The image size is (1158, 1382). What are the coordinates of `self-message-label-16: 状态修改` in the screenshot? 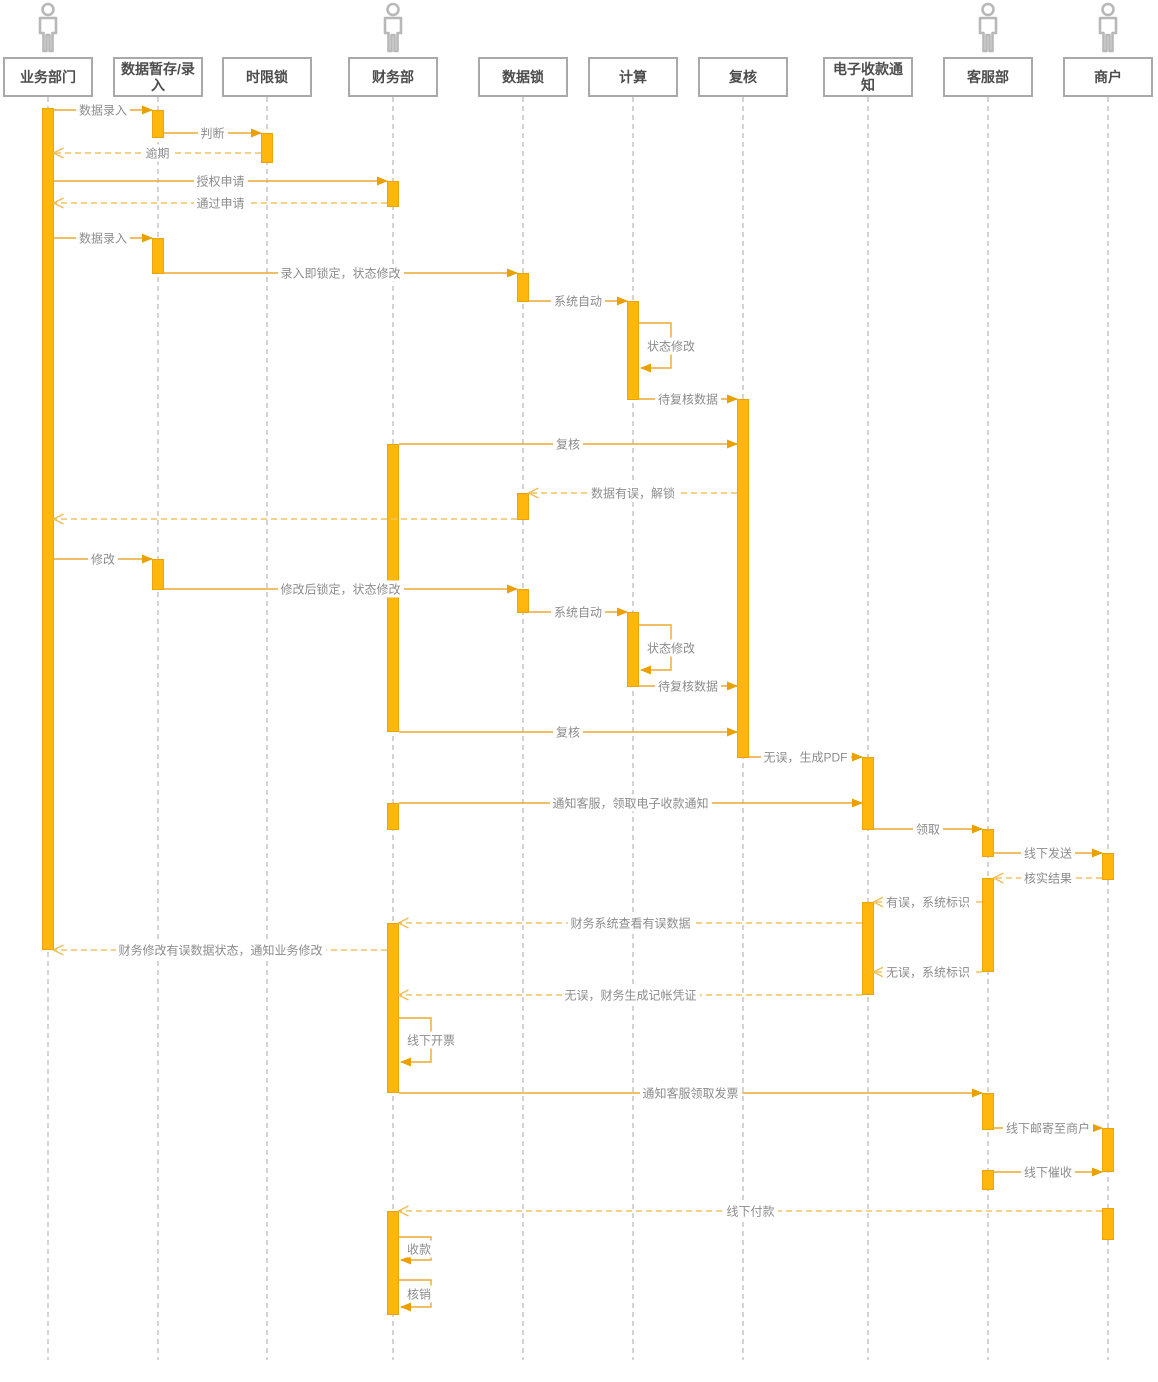 It's located at (671, 647).